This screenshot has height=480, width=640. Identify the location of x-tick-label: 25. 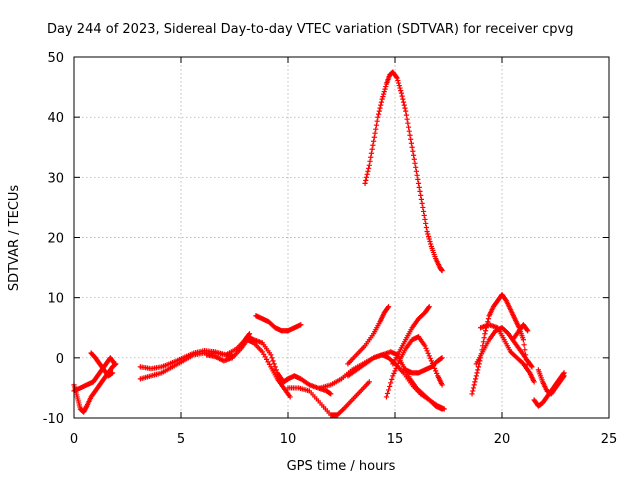
(609, 439).